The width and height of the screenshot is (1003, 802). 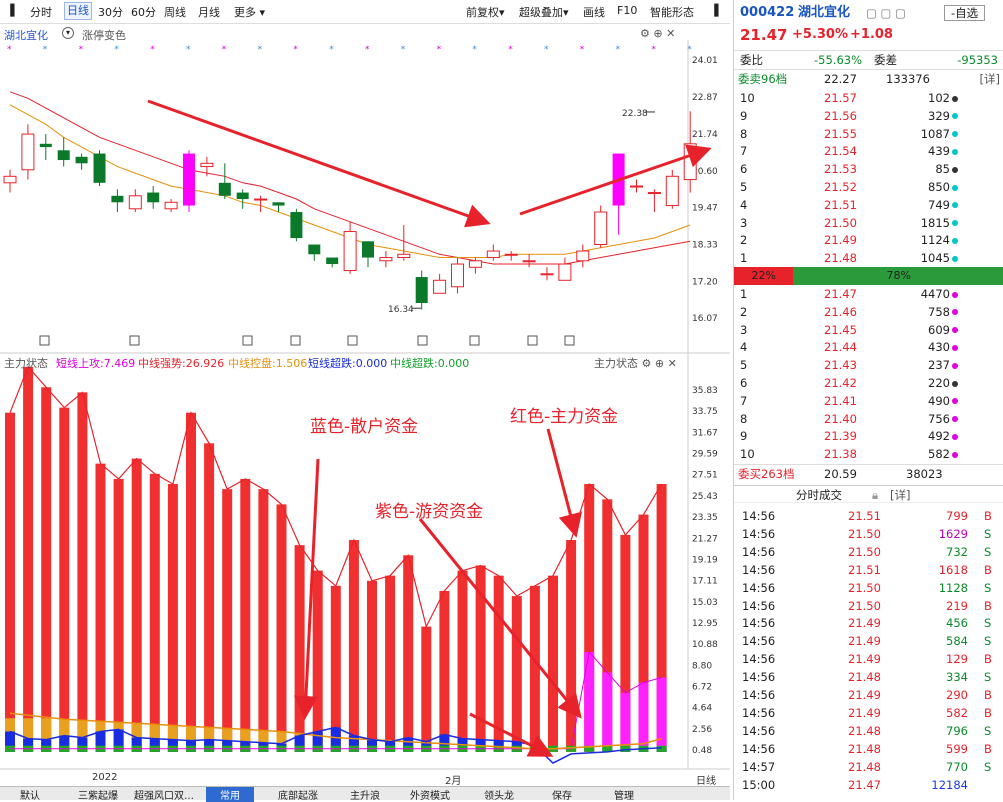 What do you see at coordinates (744, 222) in the screenshot?
I see `ask-level: 3` at bounding box center [744, 222].